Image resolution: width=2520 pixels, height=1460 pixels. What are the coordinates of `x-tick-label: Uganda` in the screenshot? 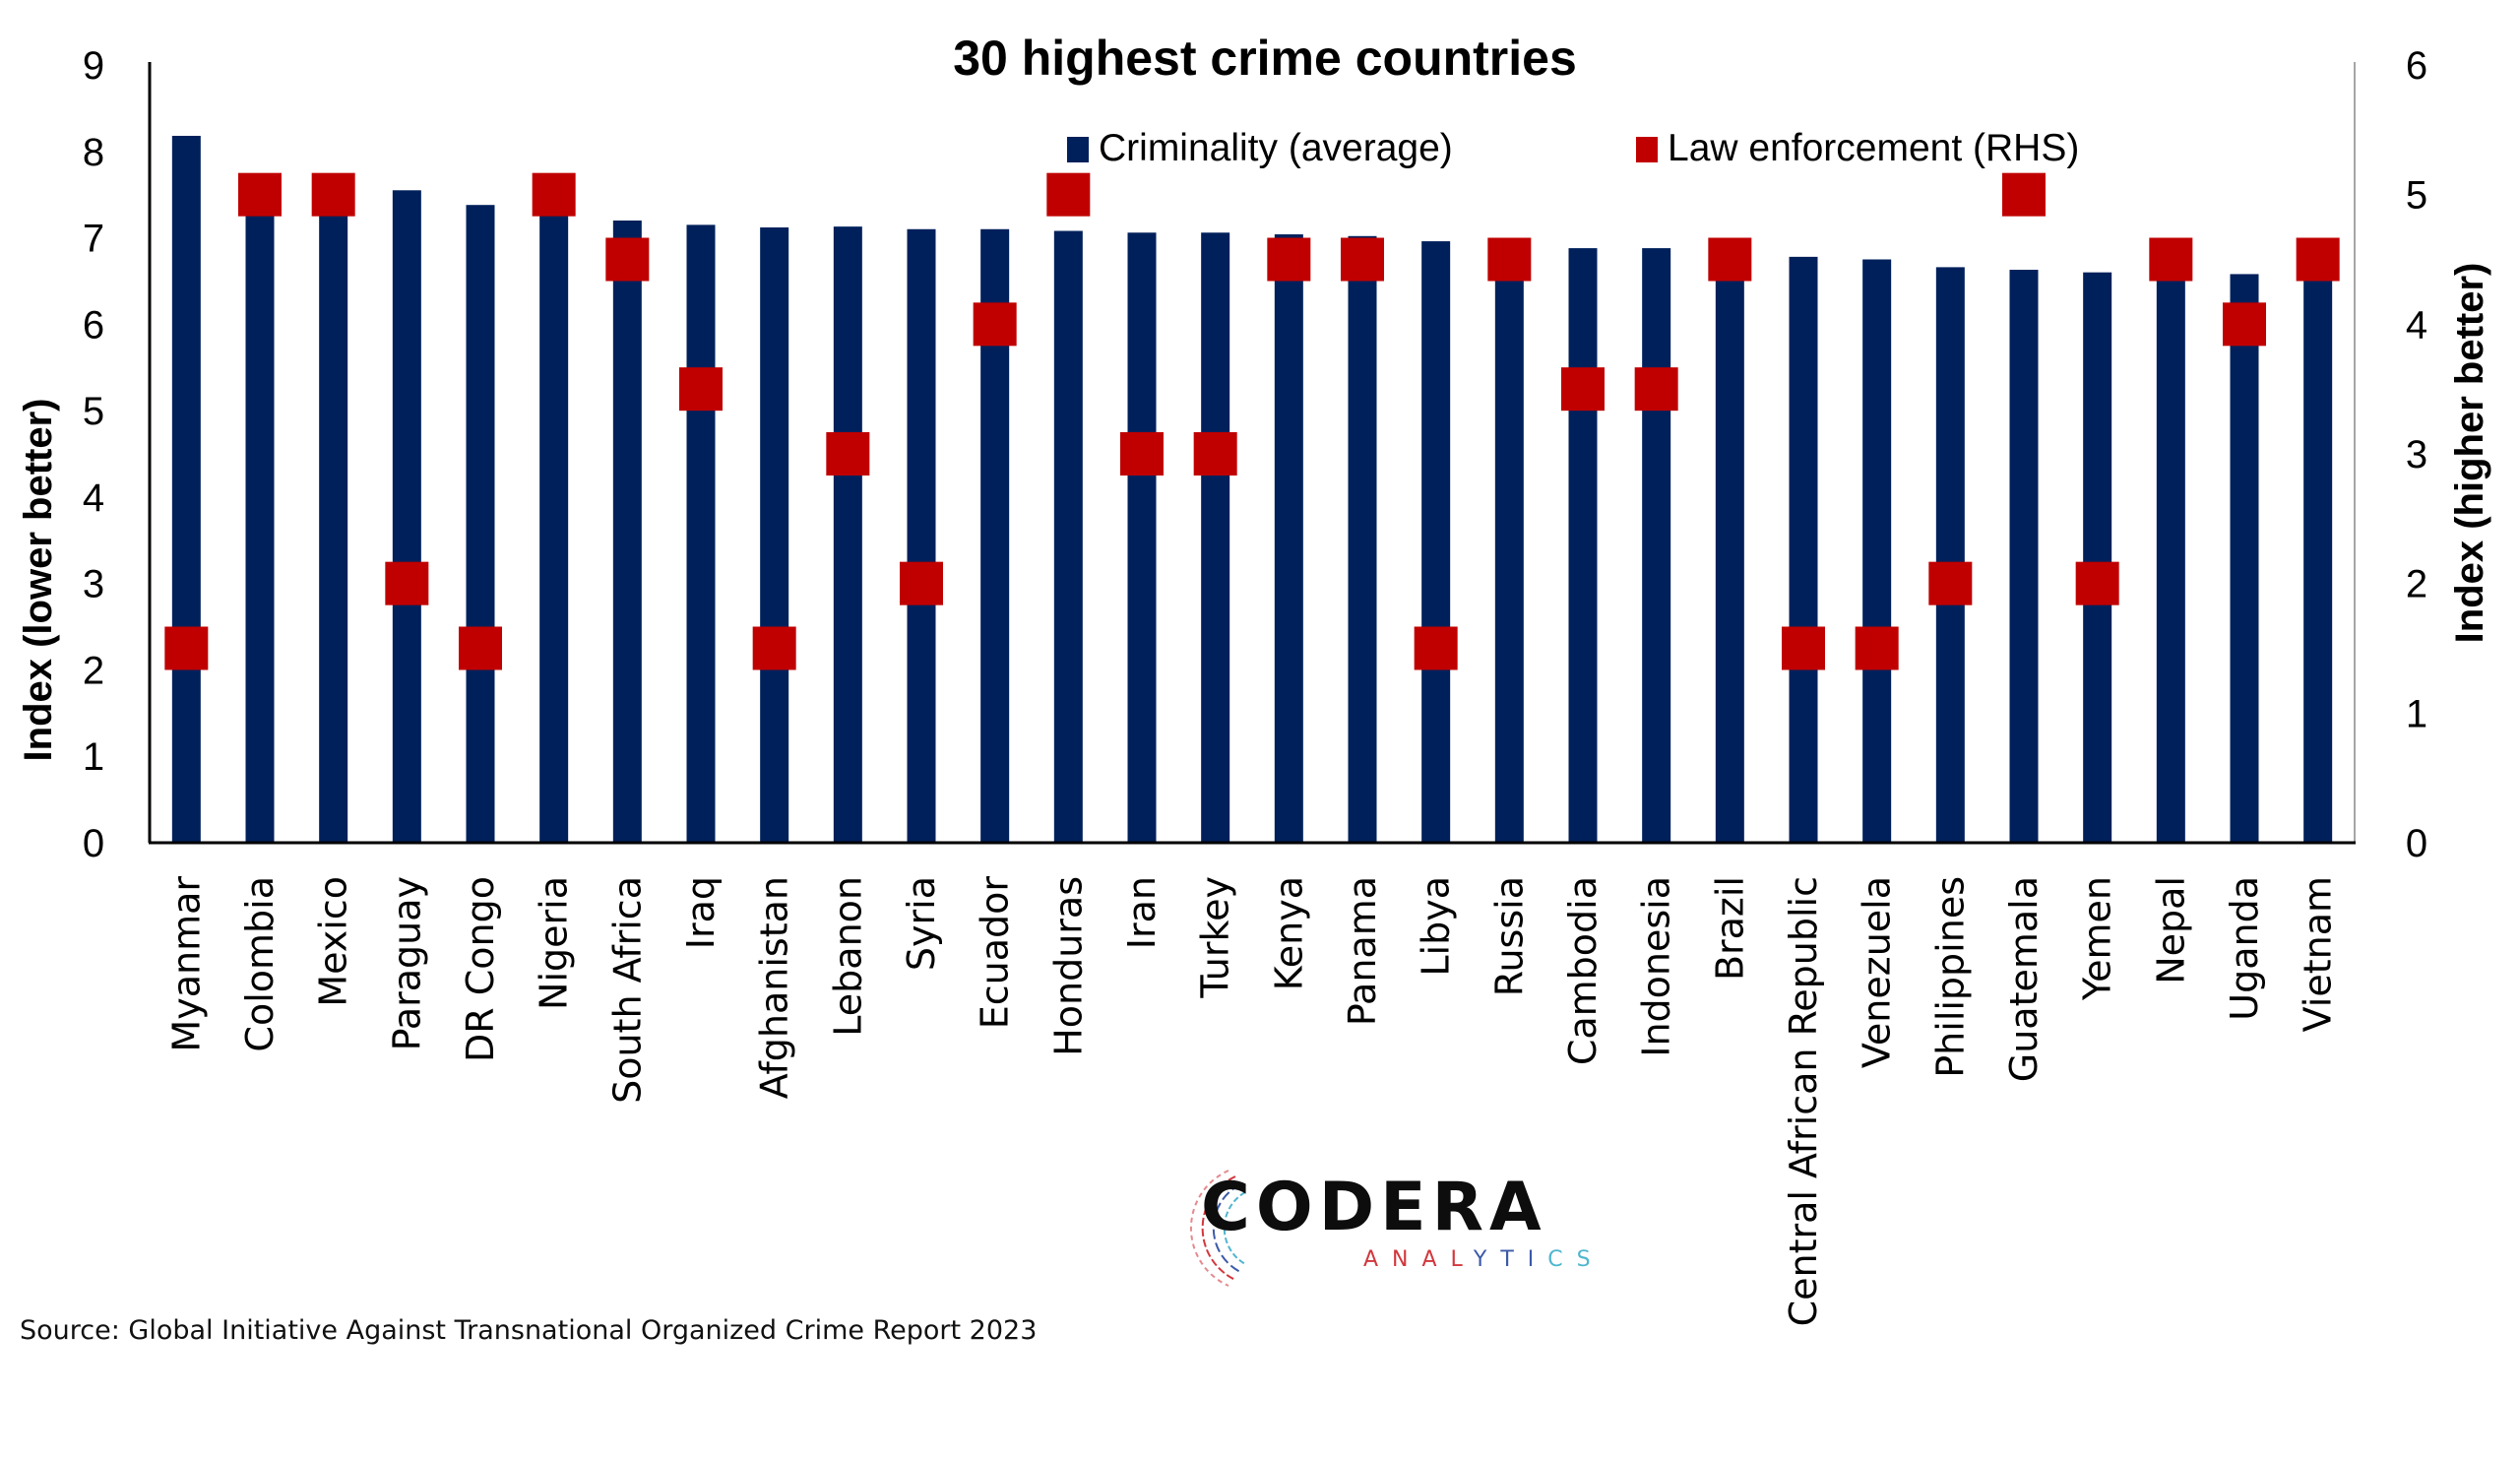 It's located at (2244, 948).